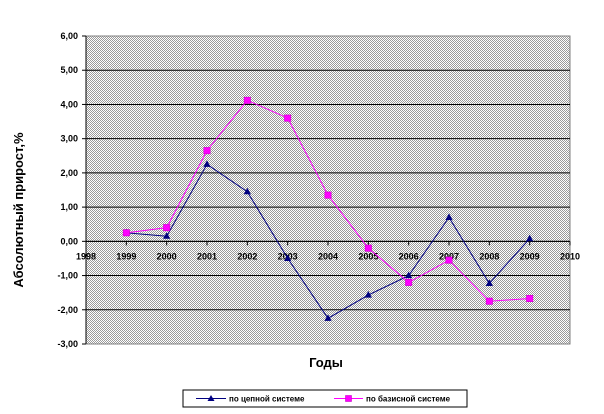 The height and width of the screenshot is (414, 604). Describe the element at coordinates (69, 70) in the screenshot. I see `y-tick-label: 5,00` at that location.